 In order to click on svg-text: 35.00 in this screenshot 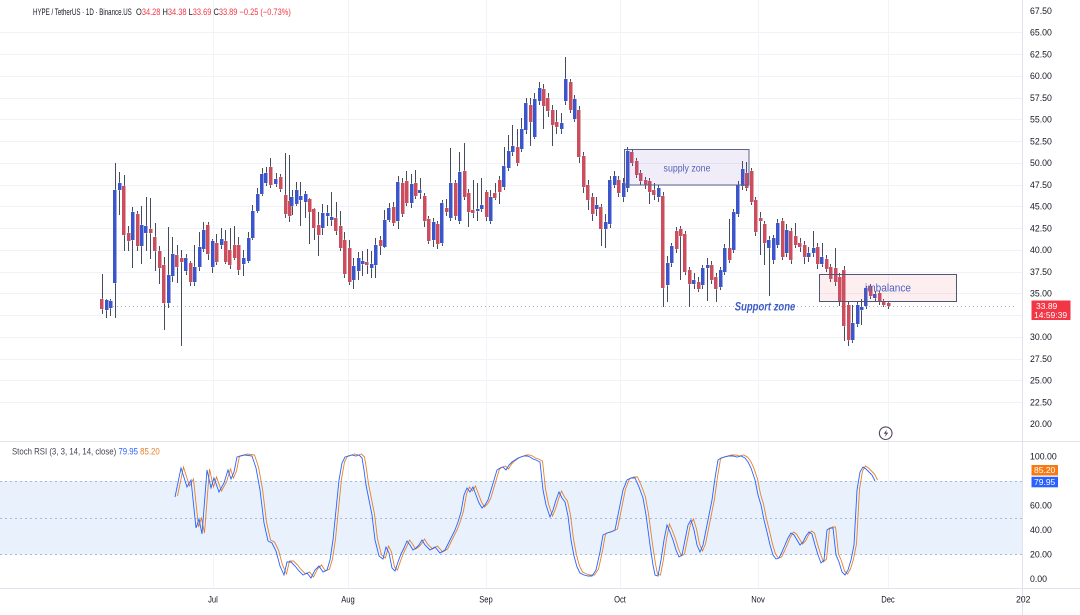, I will do `click(1041, 293)`.